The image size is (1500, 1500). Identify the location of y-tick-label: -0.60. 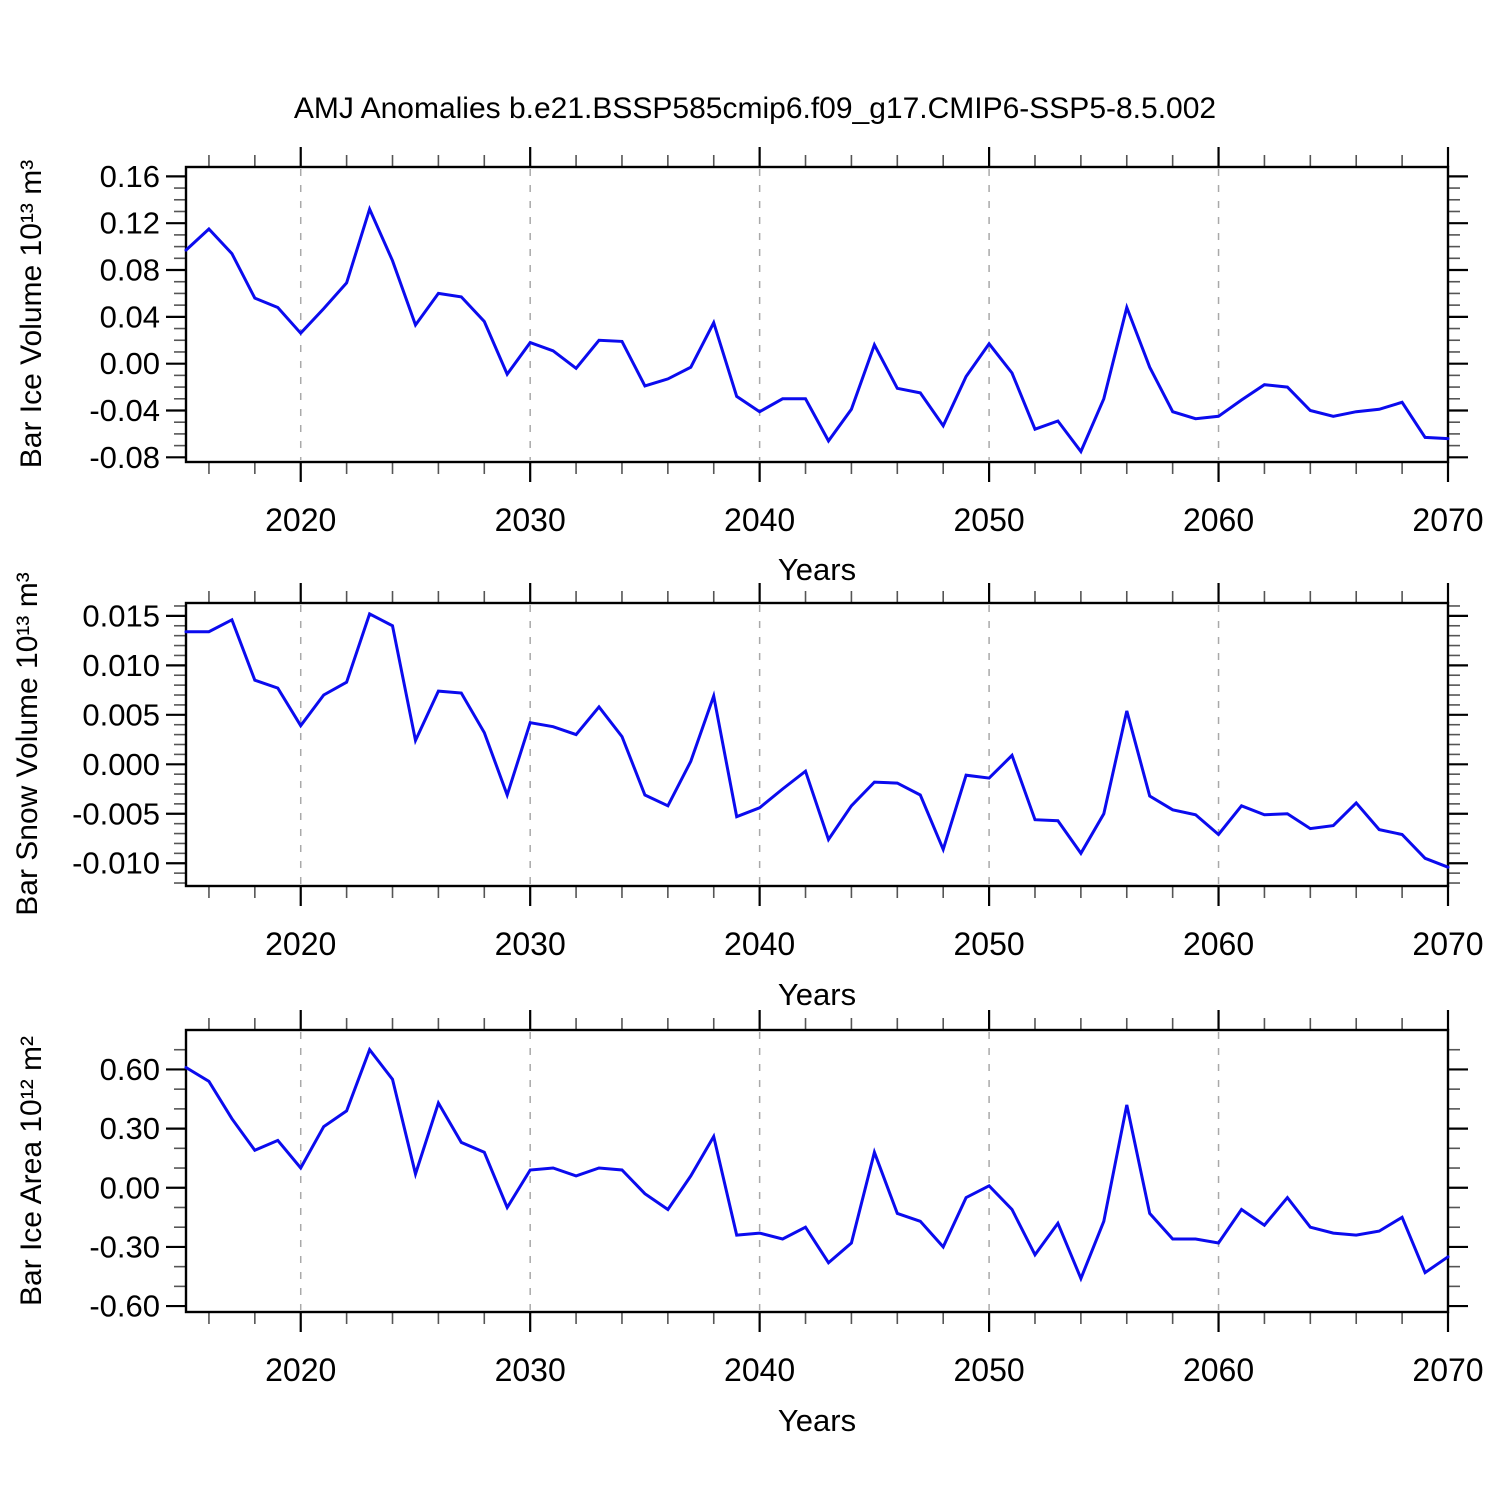
(124, 1306).